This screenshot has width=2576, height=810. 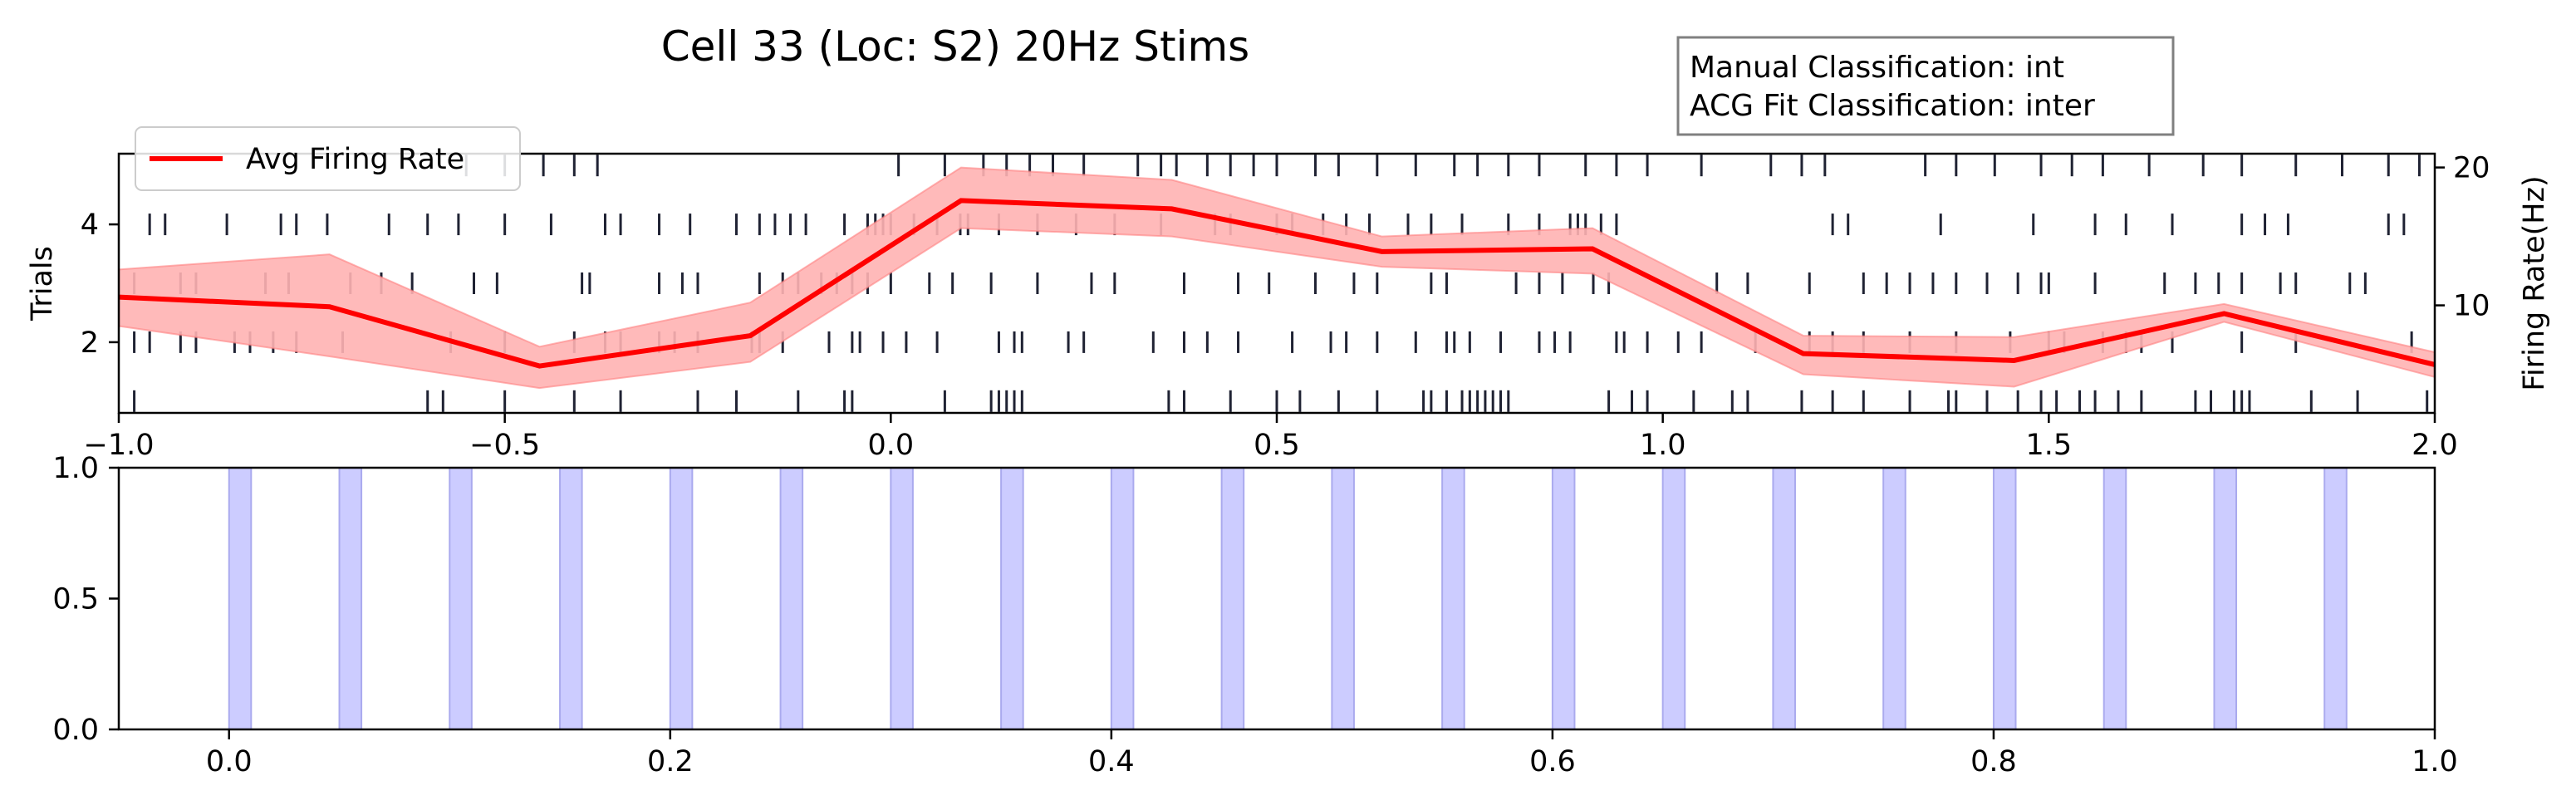 What do you see at coordinates (2435, 445) in the screenshot?
I see `x-tick-label: 2.0` at bounding box center [2435, 445].